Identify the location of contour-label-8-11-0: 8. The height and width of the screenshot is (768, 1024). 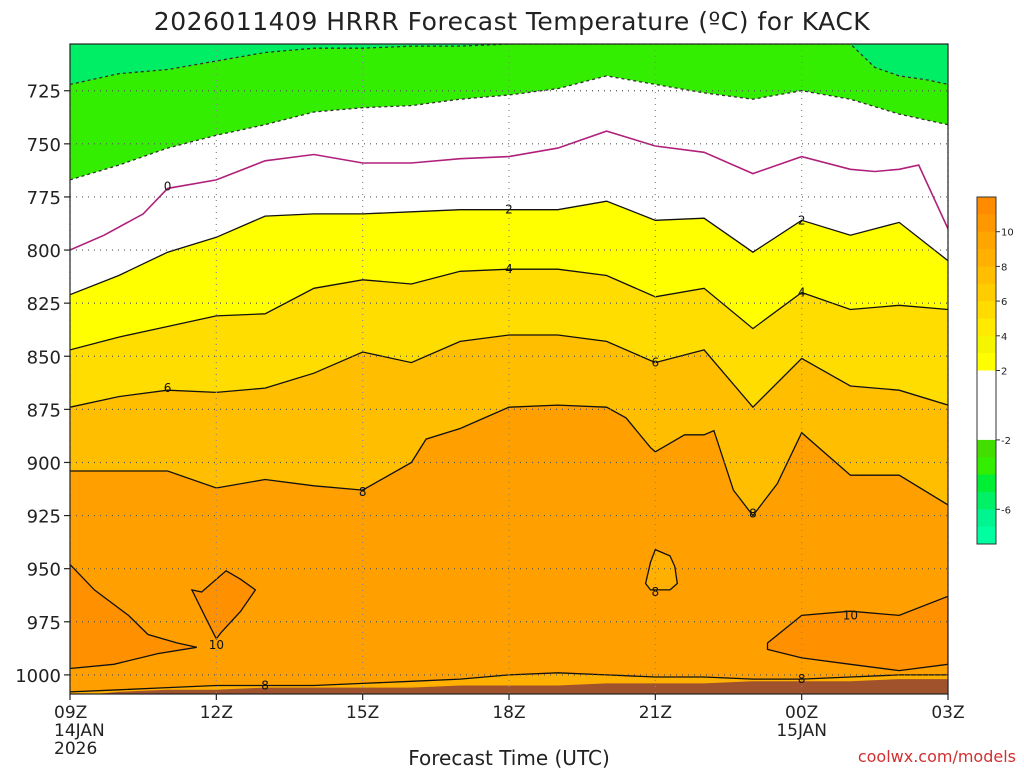
(265, 686).